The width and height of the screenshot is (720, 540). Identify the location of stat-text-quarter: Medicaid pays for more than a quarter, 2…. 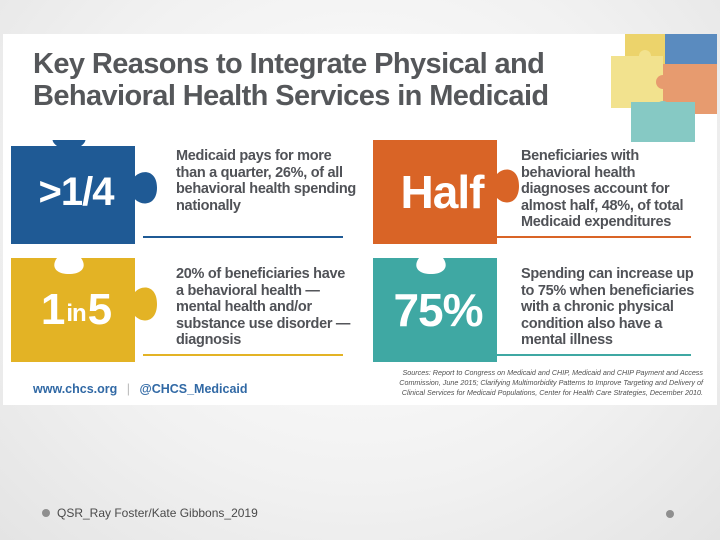
(266, 181).